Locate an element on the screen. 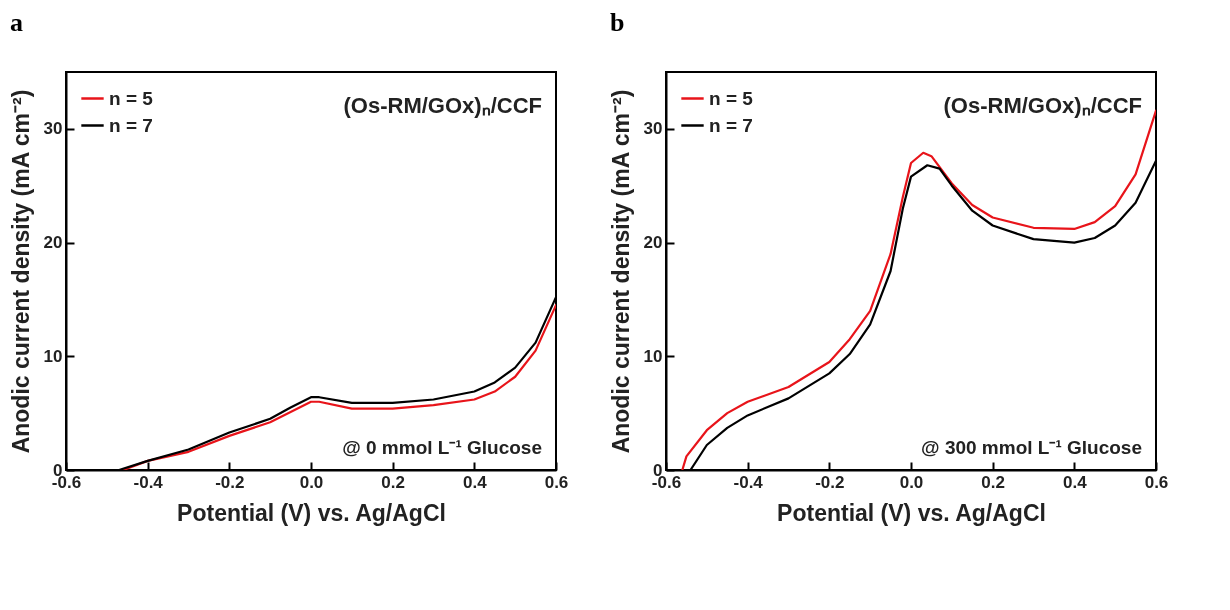 The height and width of the screenshot is (610, 1230). annotation: @ 300 mmol L⁻¹ Glucose is located at coordinates (1031, 447).